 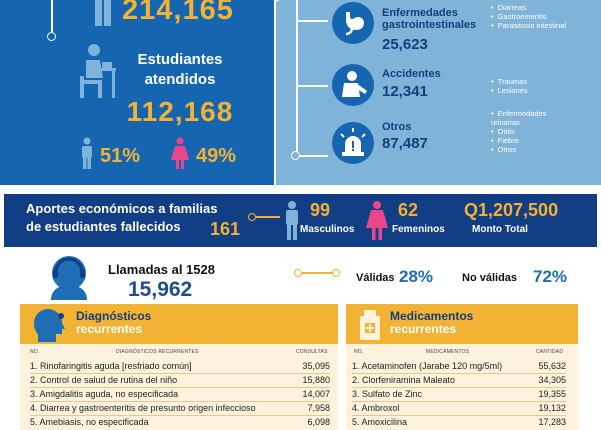 I want to click on list-item: Gastroenteritis, so click(x=531, y=16).